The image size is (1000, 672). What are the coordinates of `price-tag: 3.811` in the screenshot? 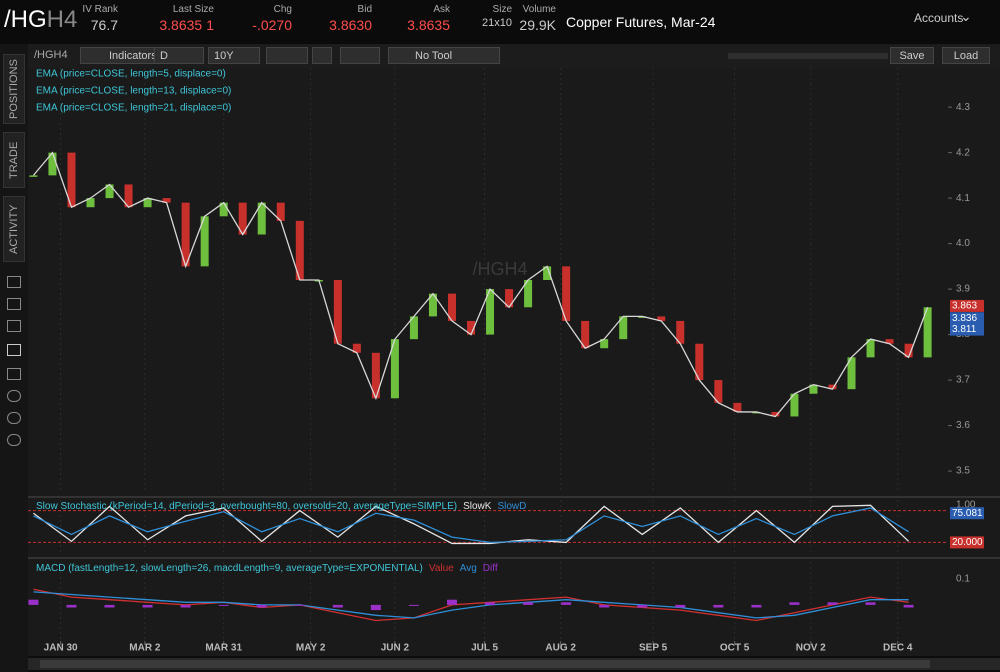 It's located at (964, 329).